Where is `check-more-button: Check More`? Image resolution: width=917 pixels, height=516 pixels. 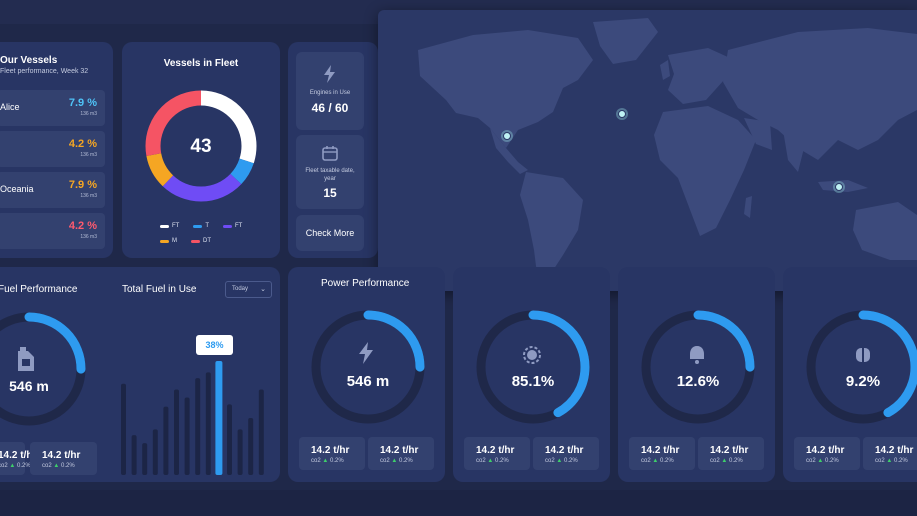
check-more-button: Check More is located at coordinates (330, 233).